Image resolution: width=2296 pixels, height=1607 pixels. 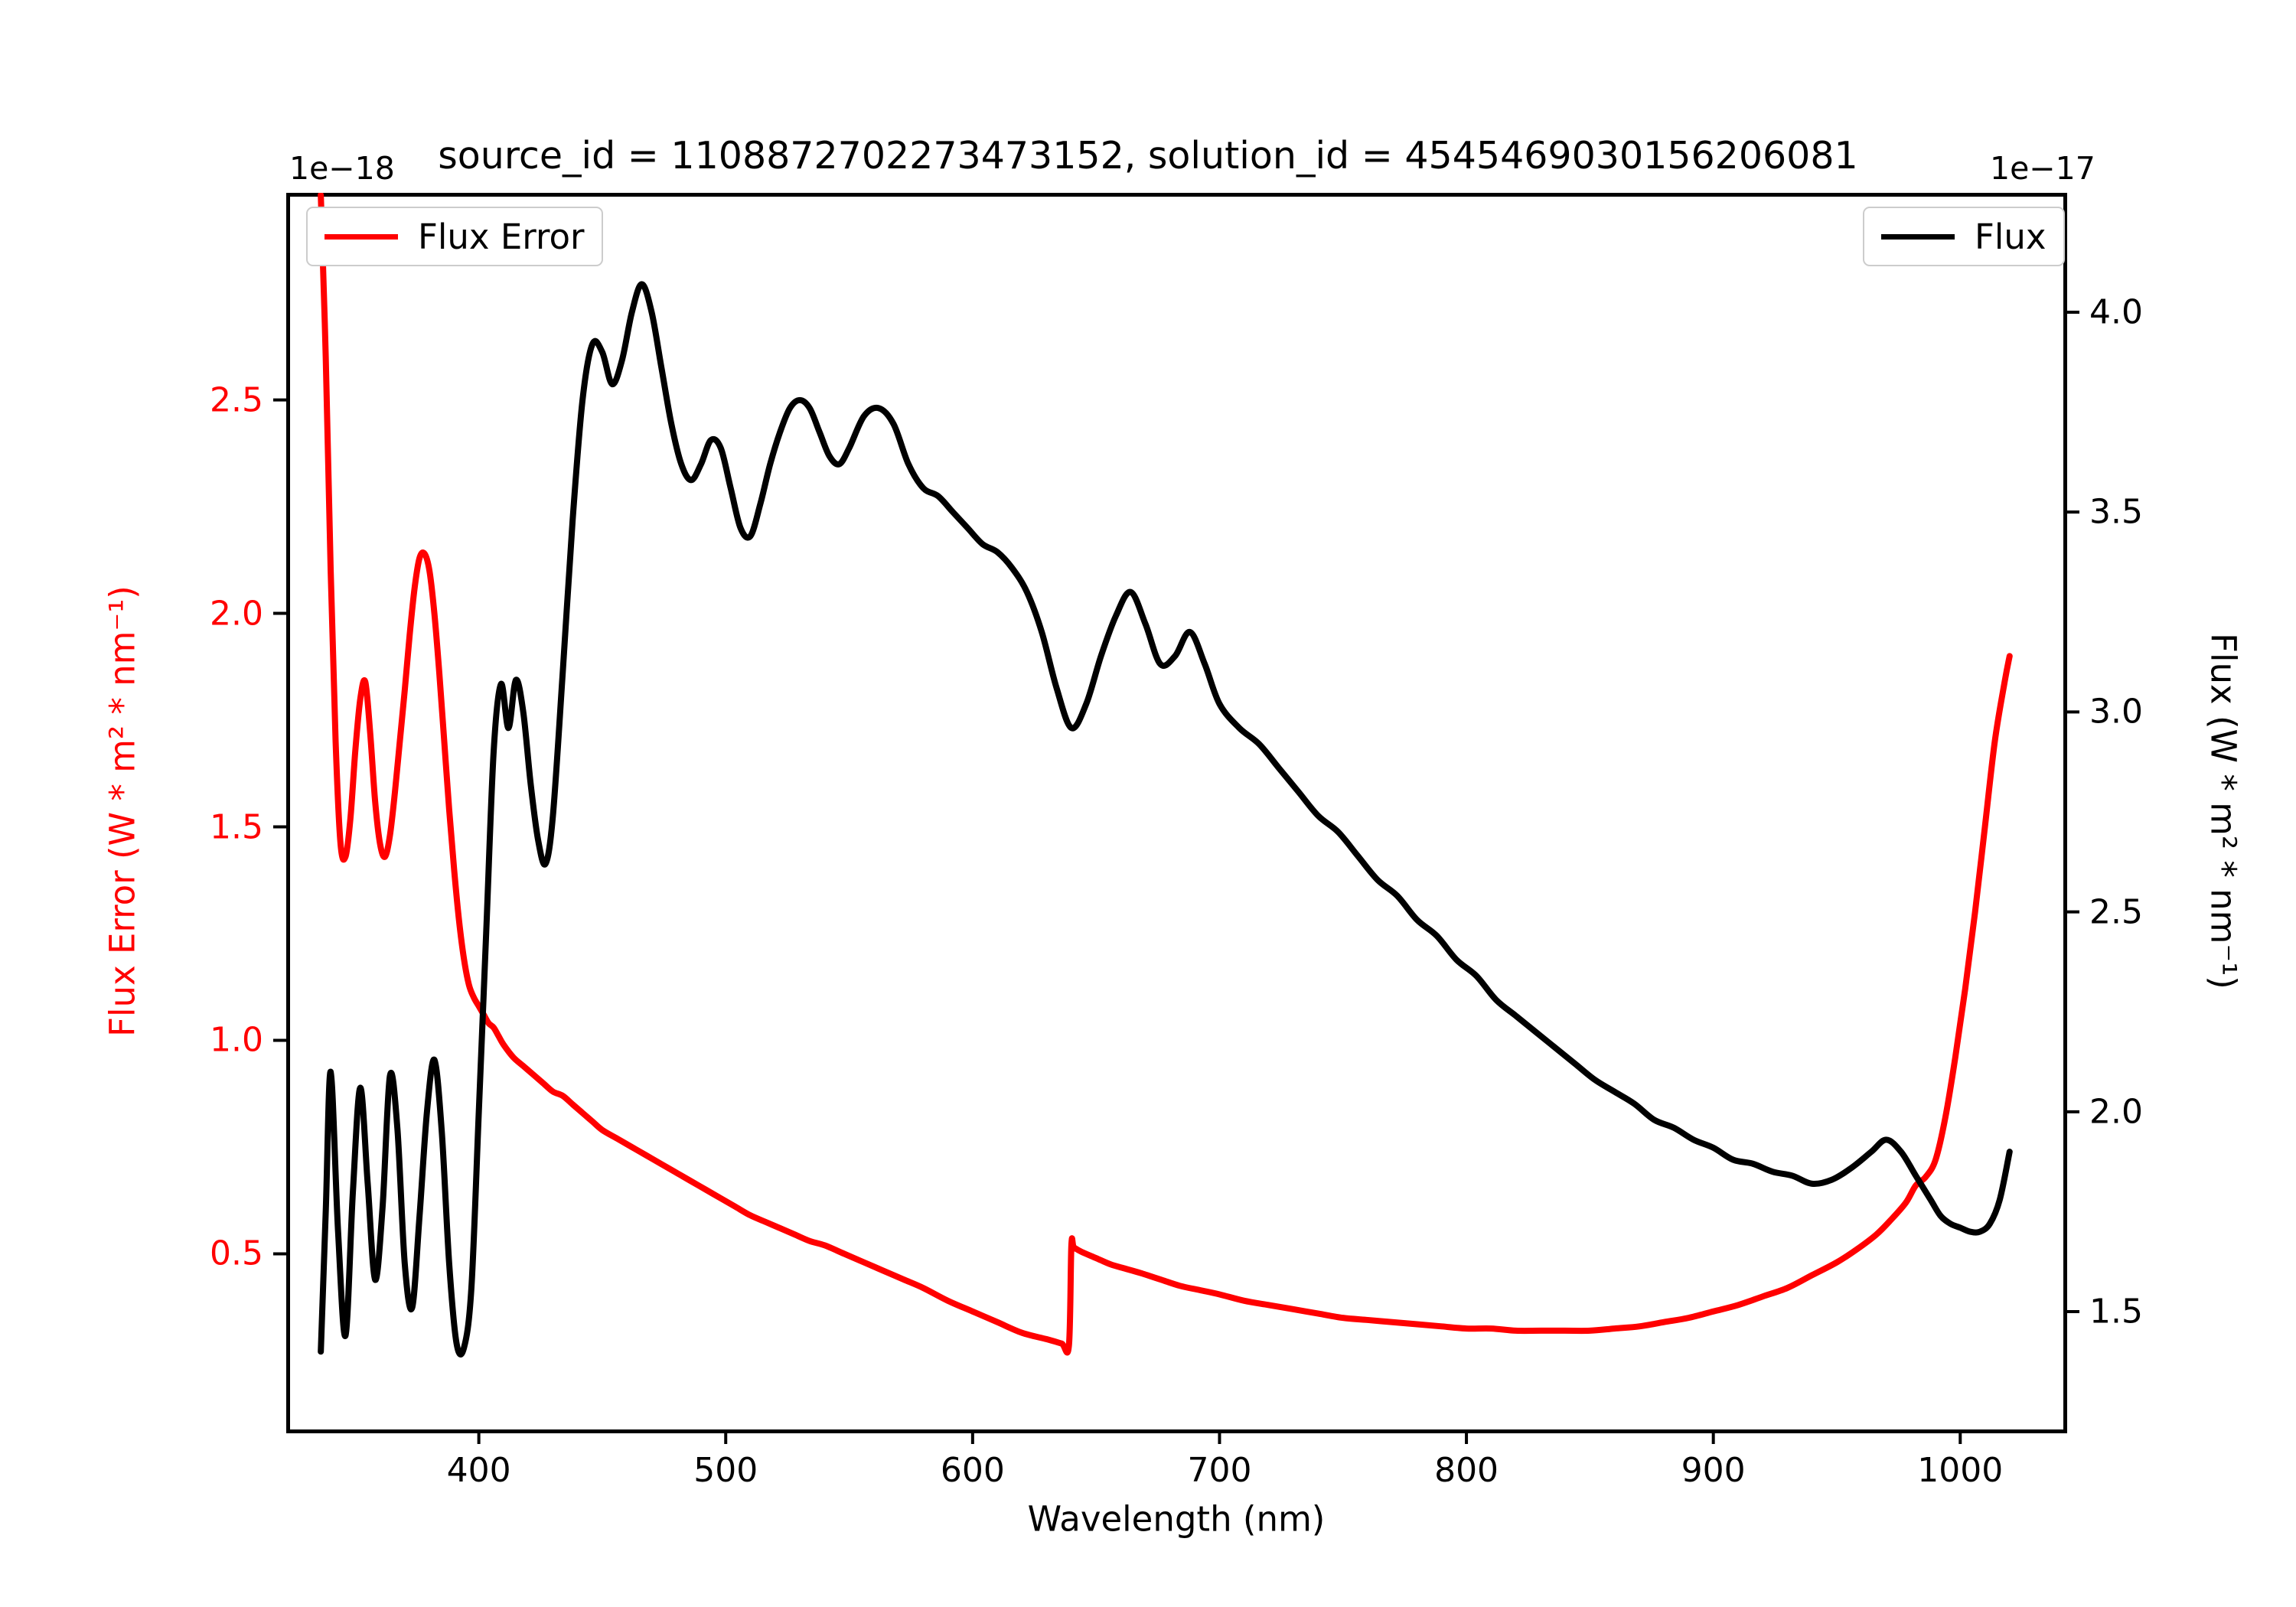 I want to click on tick-label: 600, so click(x=972, y=1470).